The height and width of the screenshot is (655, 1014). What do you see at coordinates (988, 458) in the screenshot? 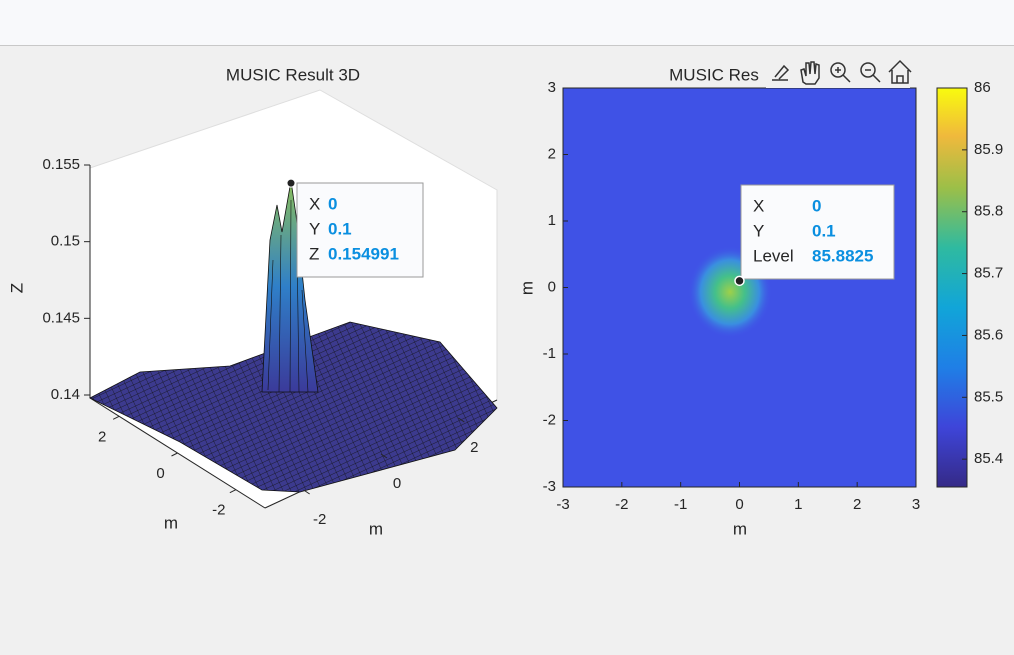
I see `colorbar-tick-label: 85.4` at bounding box center [988, 458].